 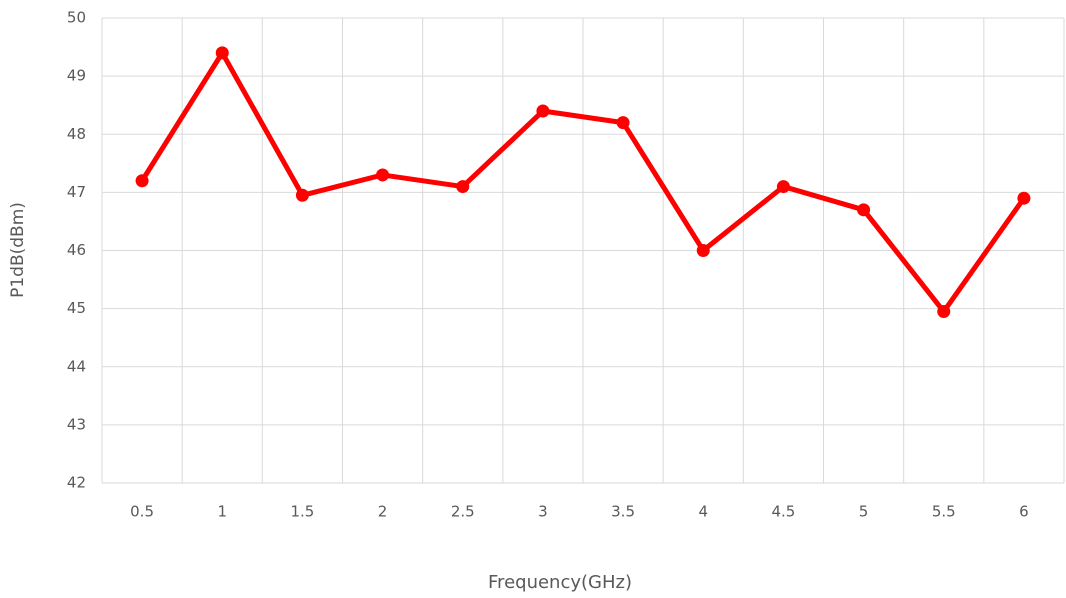 I want to click on x-tick-label: 2, so click(x=383, y=512).